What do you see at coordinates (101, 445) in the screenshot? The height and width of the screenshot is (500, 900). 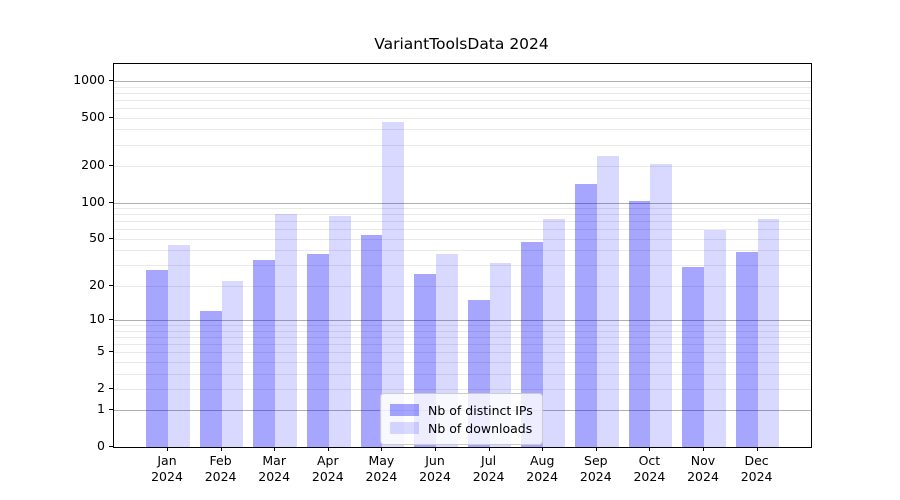 I see `y-tick-label-0: 0` at bounding box center [101, 445].